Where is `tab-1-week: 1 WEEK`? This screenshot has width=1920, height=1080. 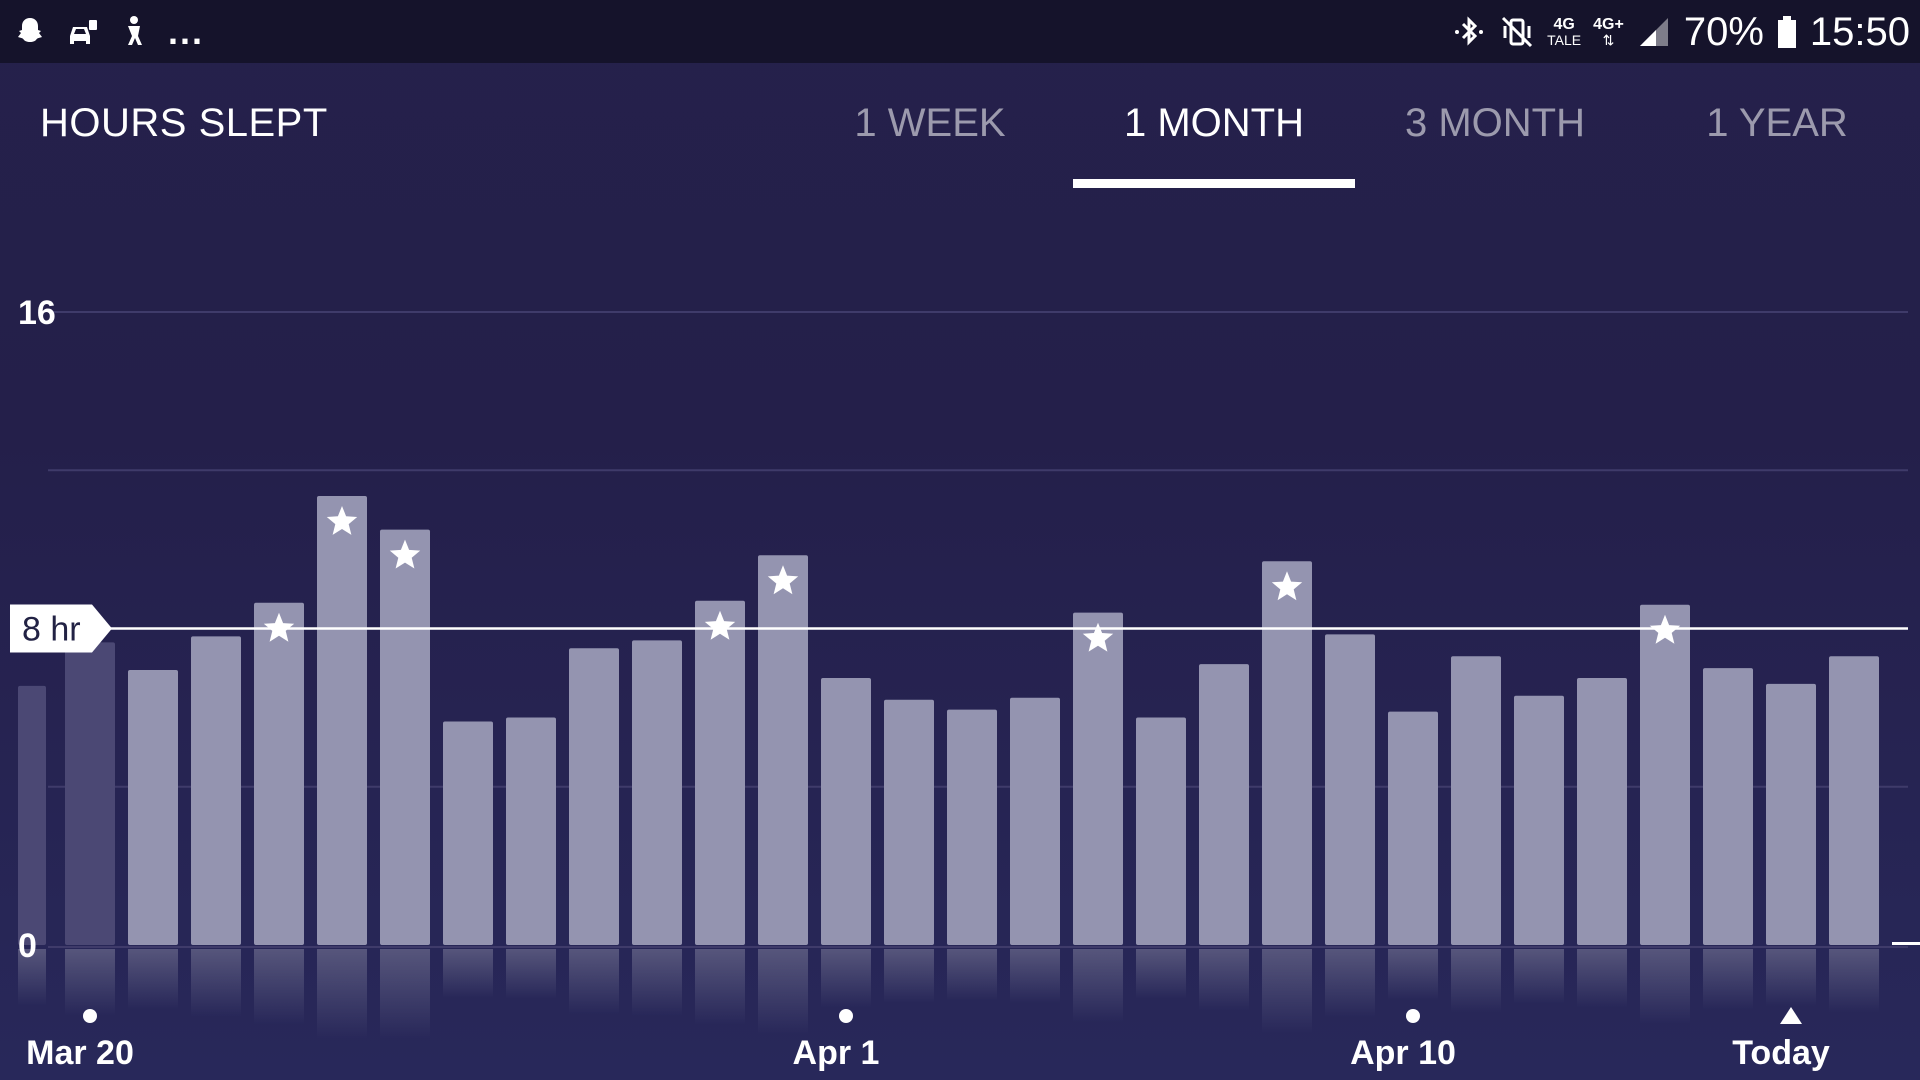 tab-1-week: 1 WEEK is located at coordinates (930, 123).